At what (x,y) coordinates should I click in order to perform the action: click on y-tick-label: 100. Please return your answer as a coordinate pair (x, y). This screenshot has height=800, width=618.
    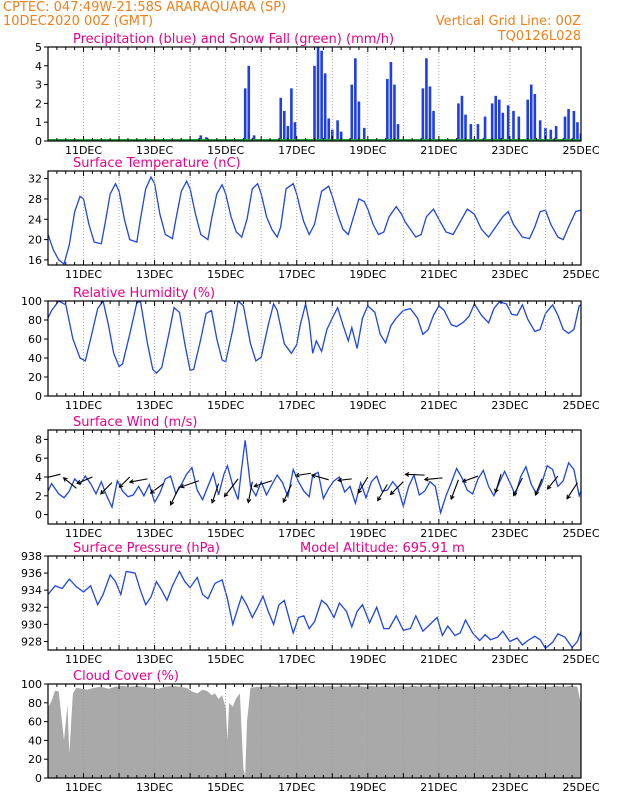
    Looking at the image, I should click on (31, 301).